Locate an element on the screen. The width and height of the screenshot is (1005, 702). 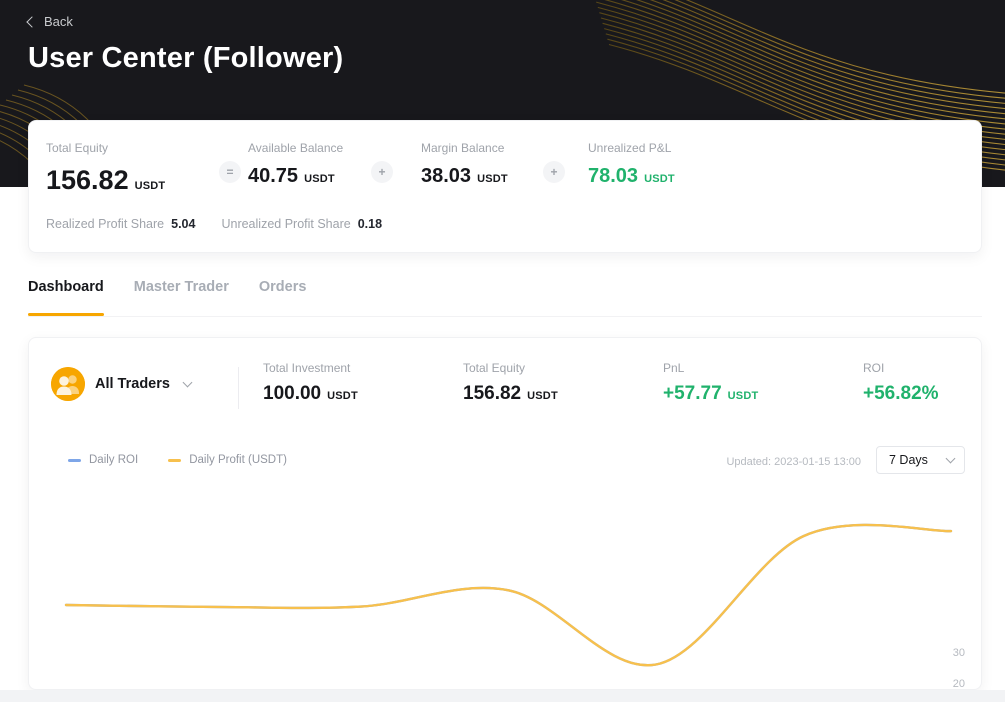
y-axis-tick: 30 is located at coordinates (958, 653).